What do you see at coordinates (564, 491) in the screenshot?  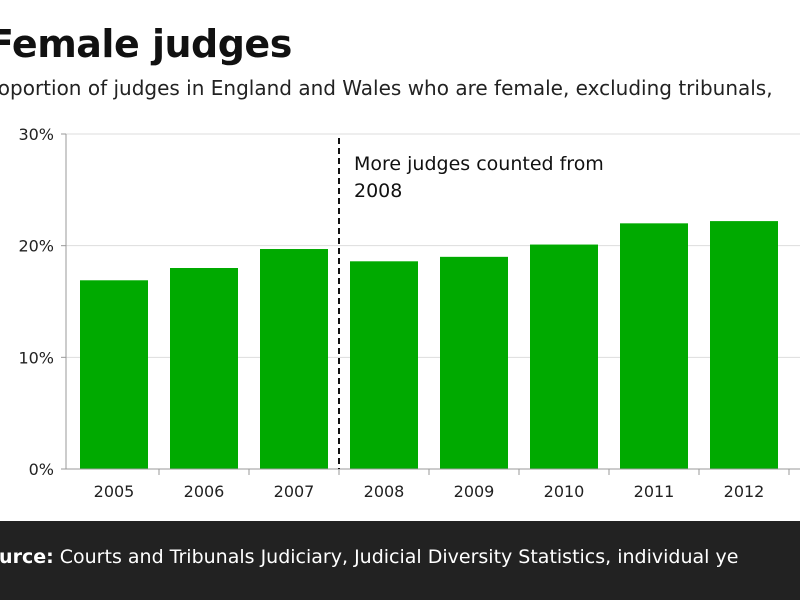 I see `x-tick-label: 2010` at bounding box center [564, 491].